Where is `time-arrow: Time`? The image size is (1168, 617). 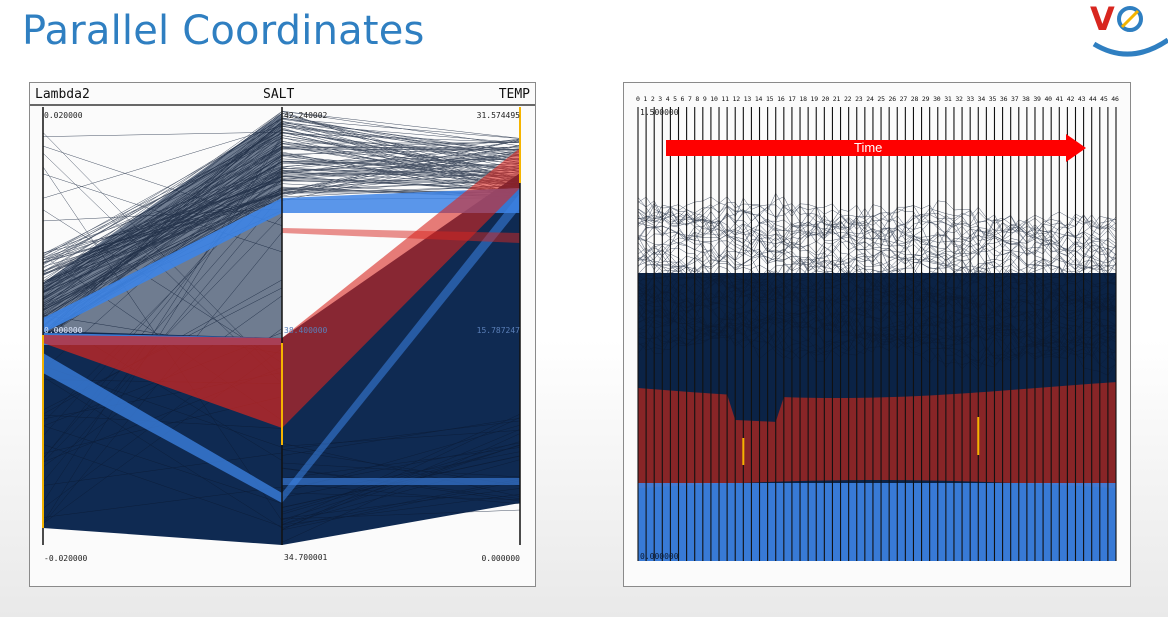 time-arrow: Time is located at coordinates (876, 148).